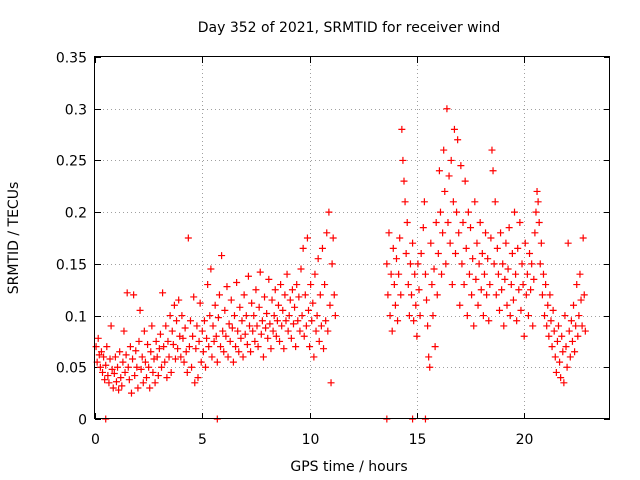  What do you see at coordinates (202, 440) in the screenshot?
I see `x-tick-label: 5` at bounding box center [202, 440].